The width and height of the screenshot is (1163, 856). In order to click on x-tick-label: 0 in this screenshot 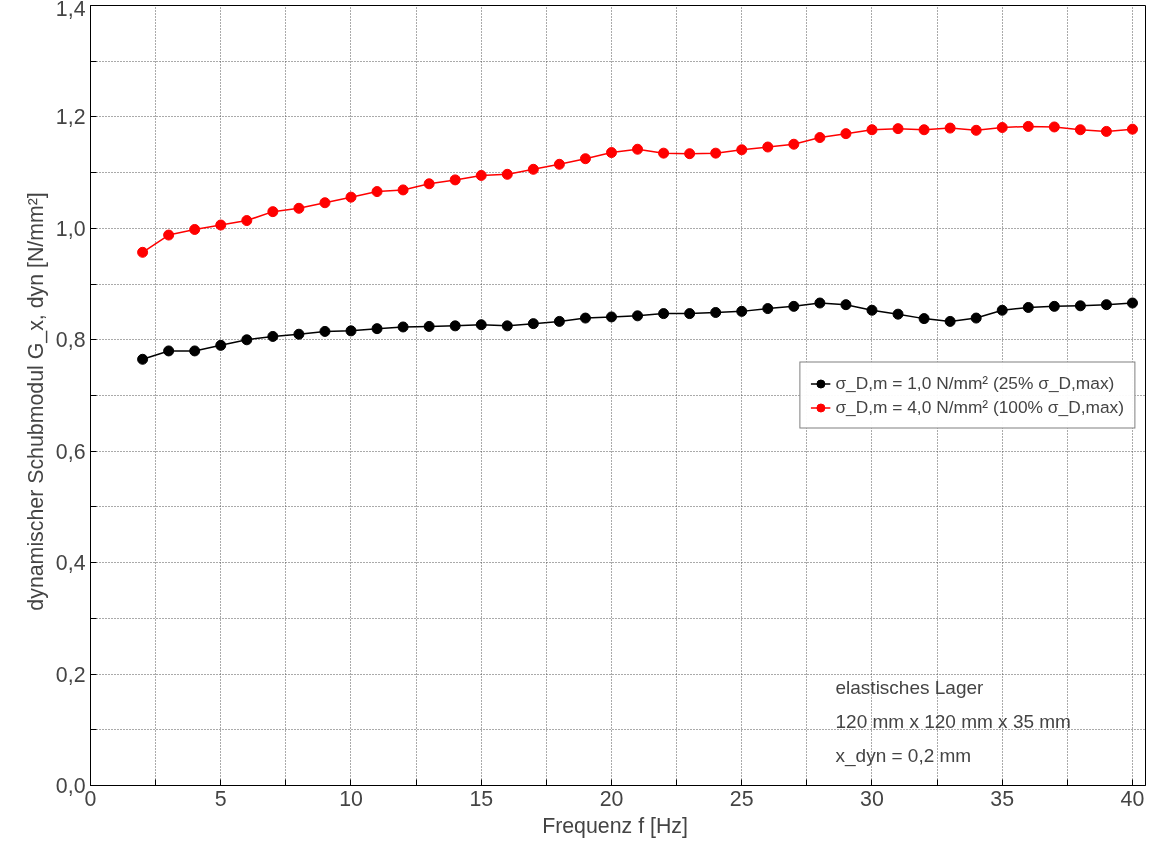, I will do `click(90, 798)`.